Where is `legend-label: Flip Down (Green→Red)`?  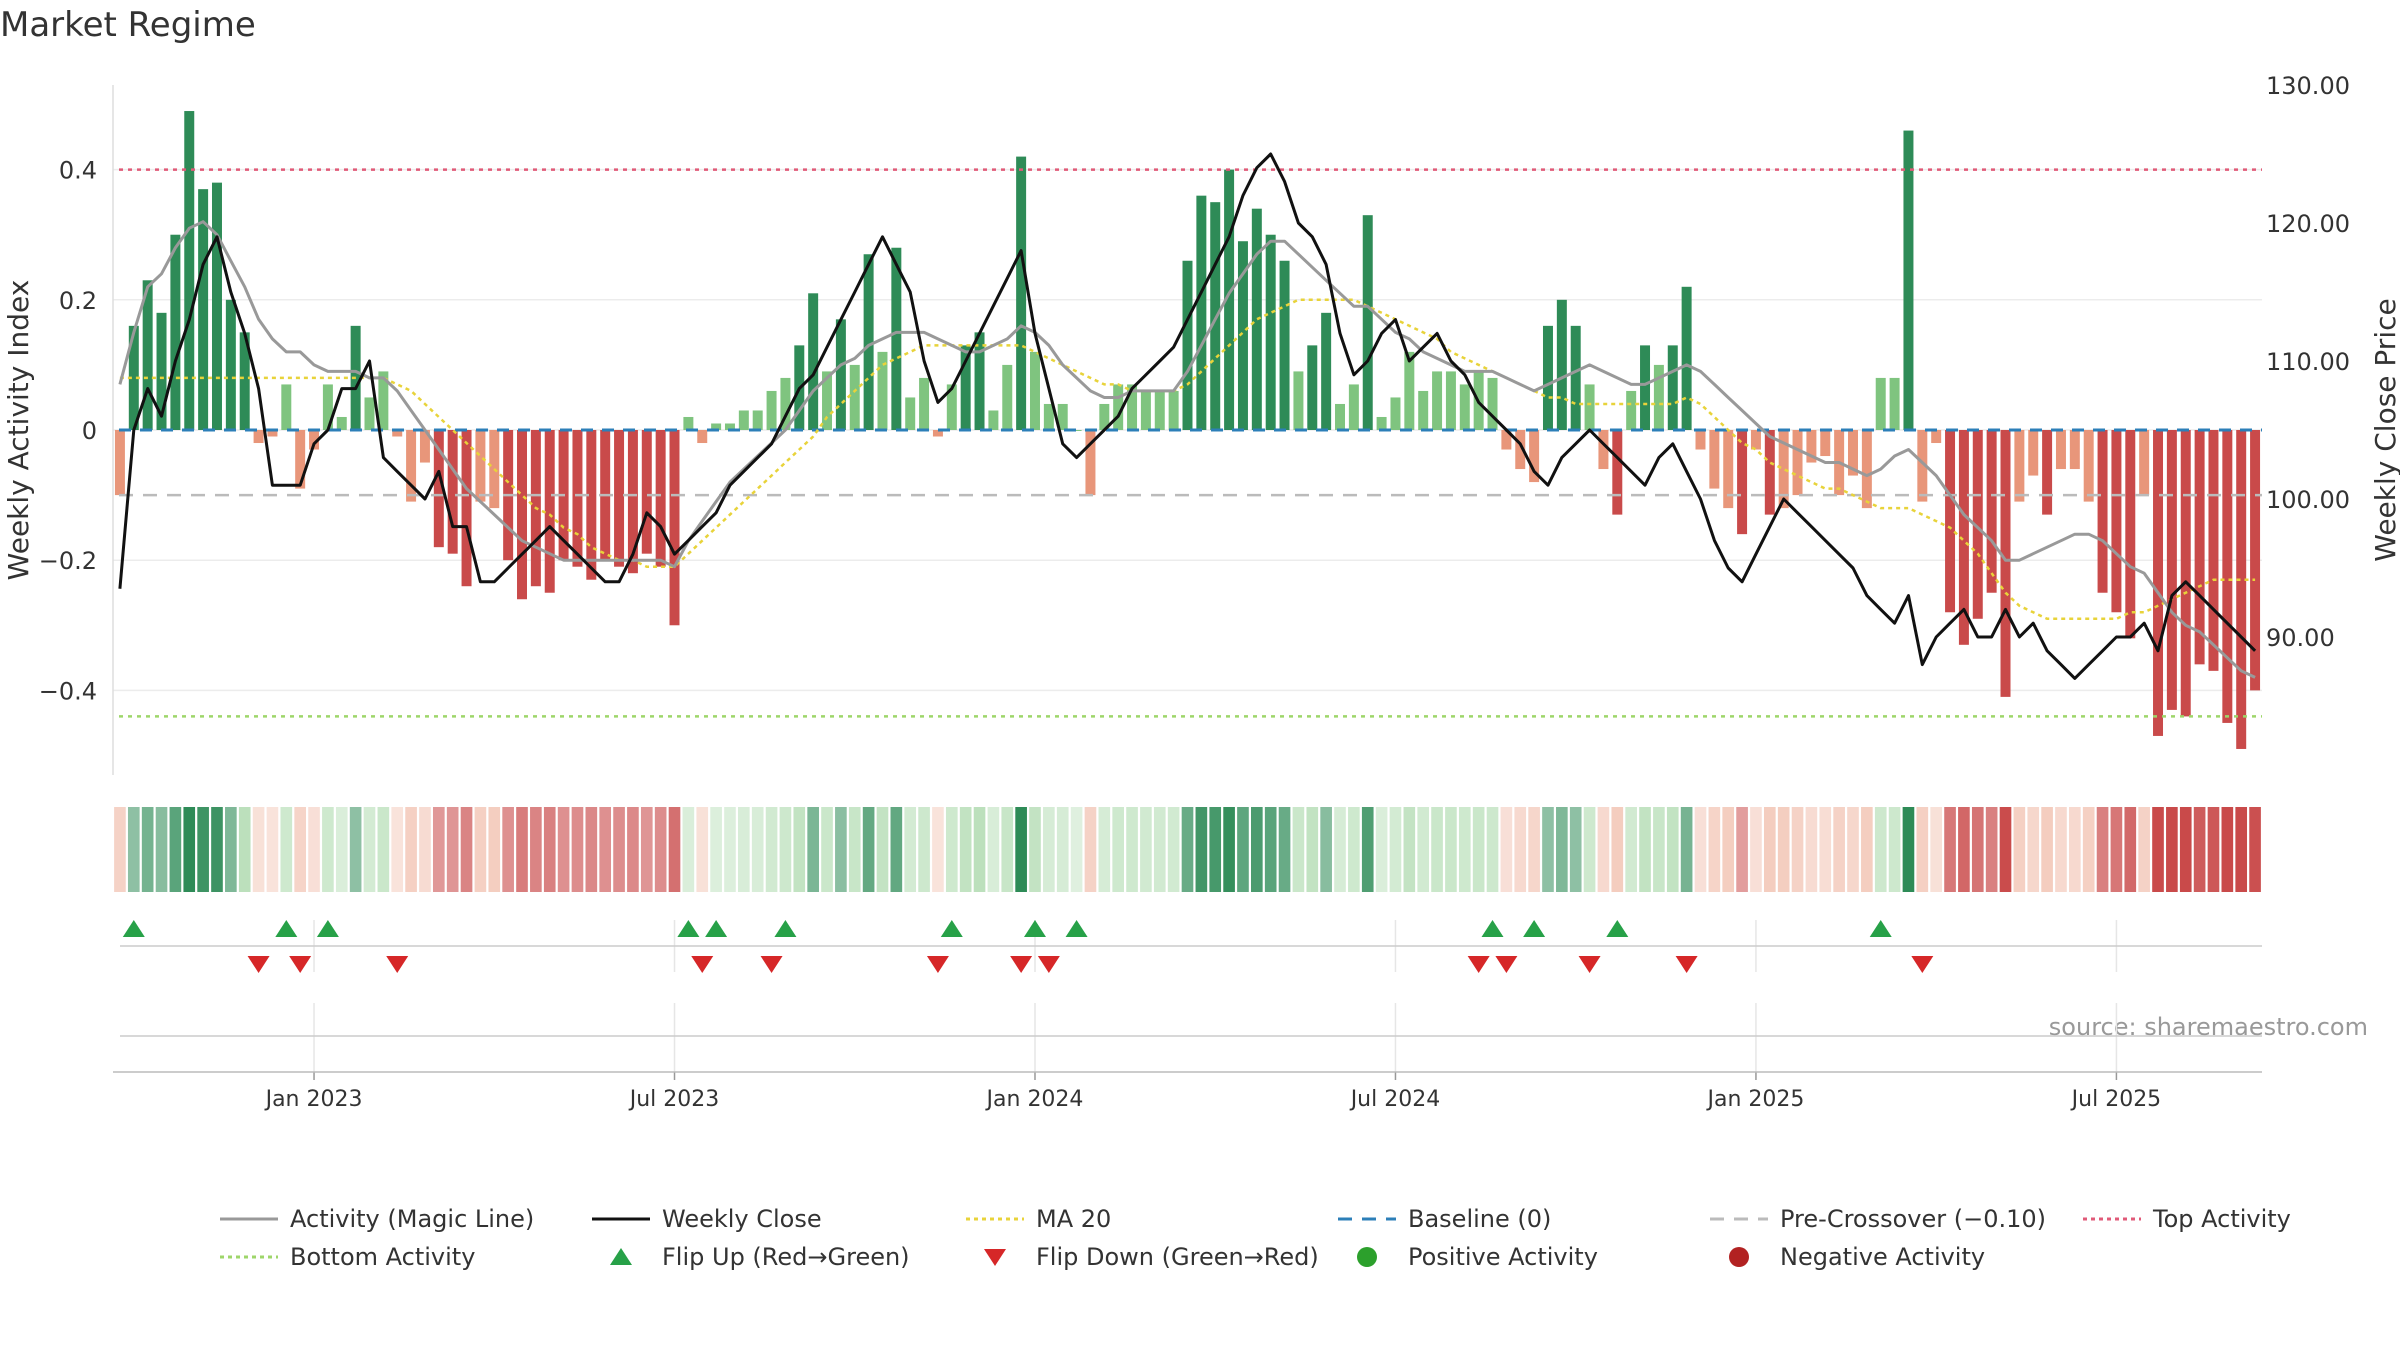 legend-label: Flip Down (Green→Red) is located at coordinates (1177, 1257).